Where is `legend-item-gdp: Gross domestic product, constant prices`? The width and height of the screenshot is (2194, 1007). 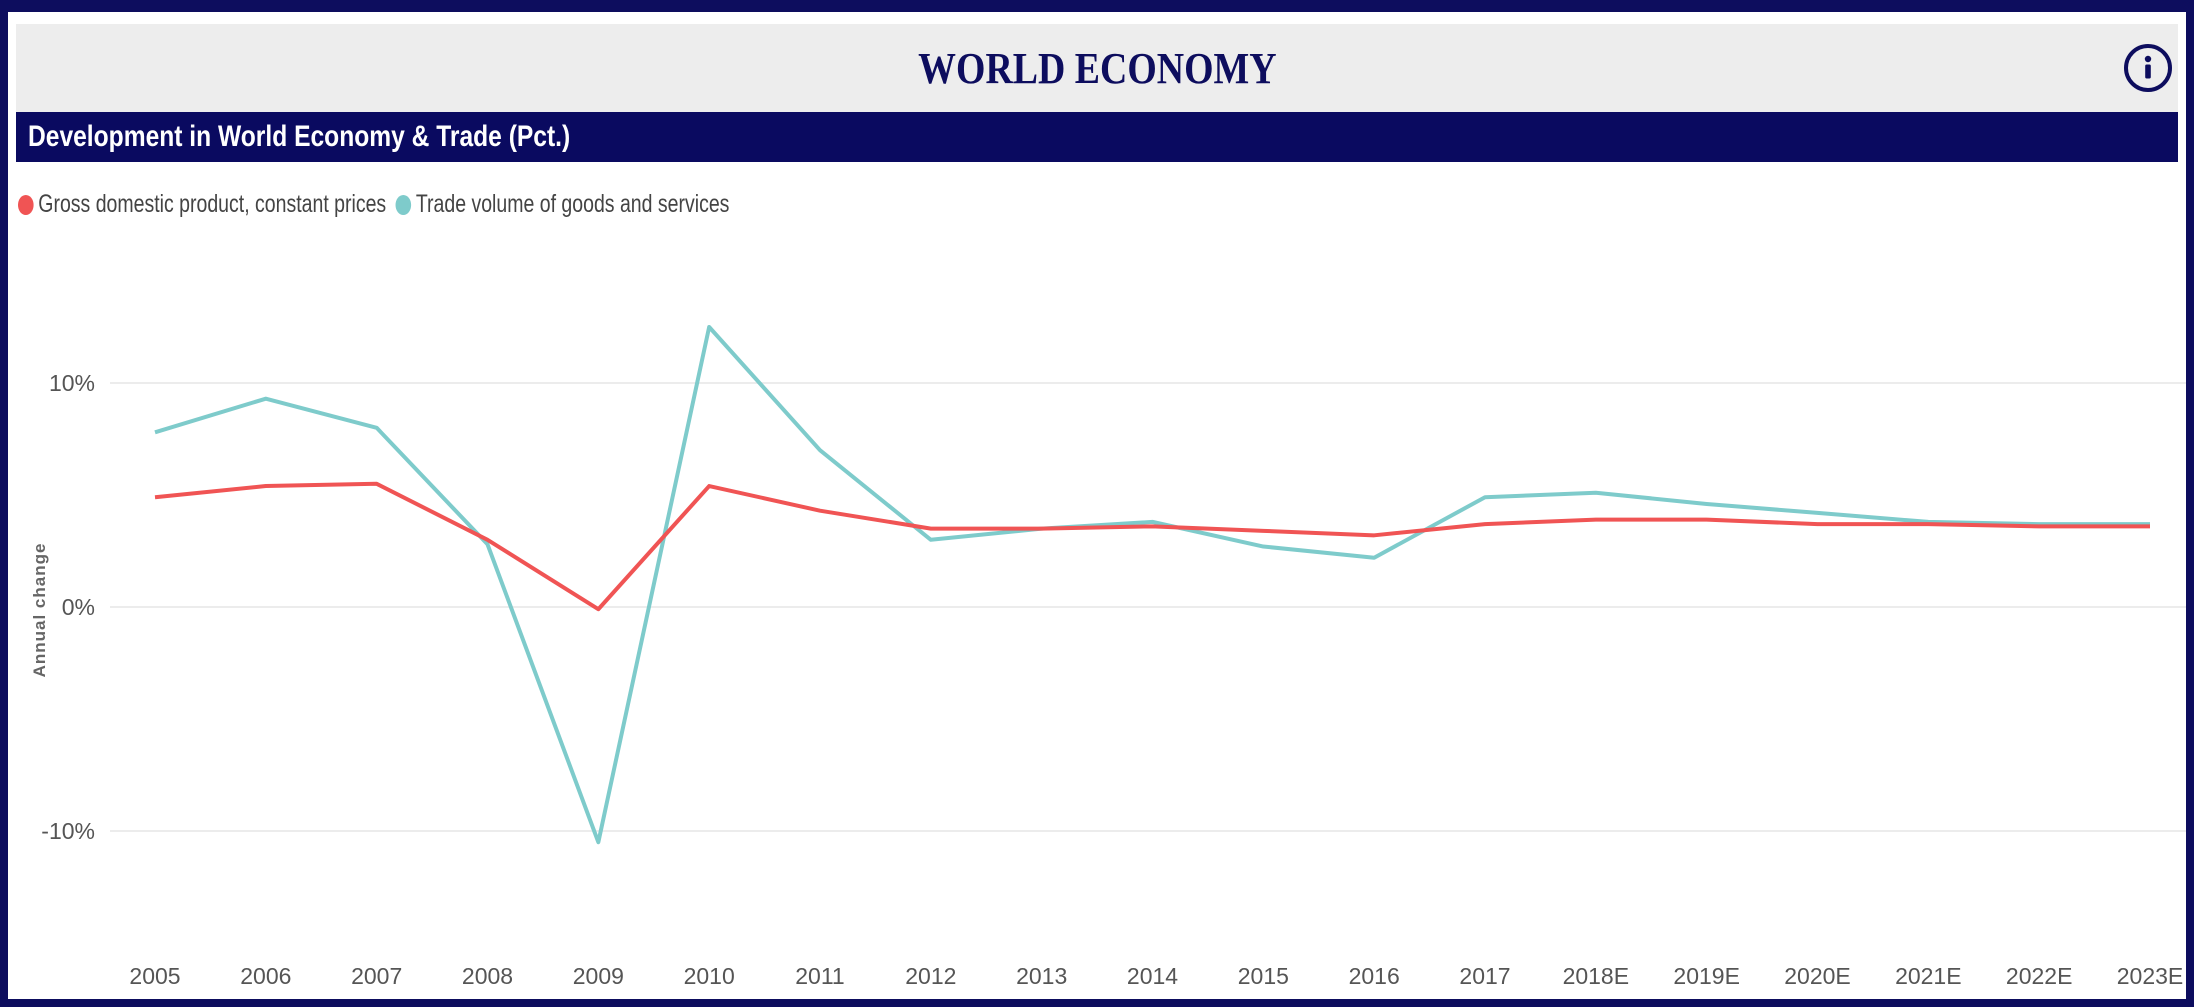
legend-item-gdp: Gross domestic product, constant prices is located at coordinates (202, 204).